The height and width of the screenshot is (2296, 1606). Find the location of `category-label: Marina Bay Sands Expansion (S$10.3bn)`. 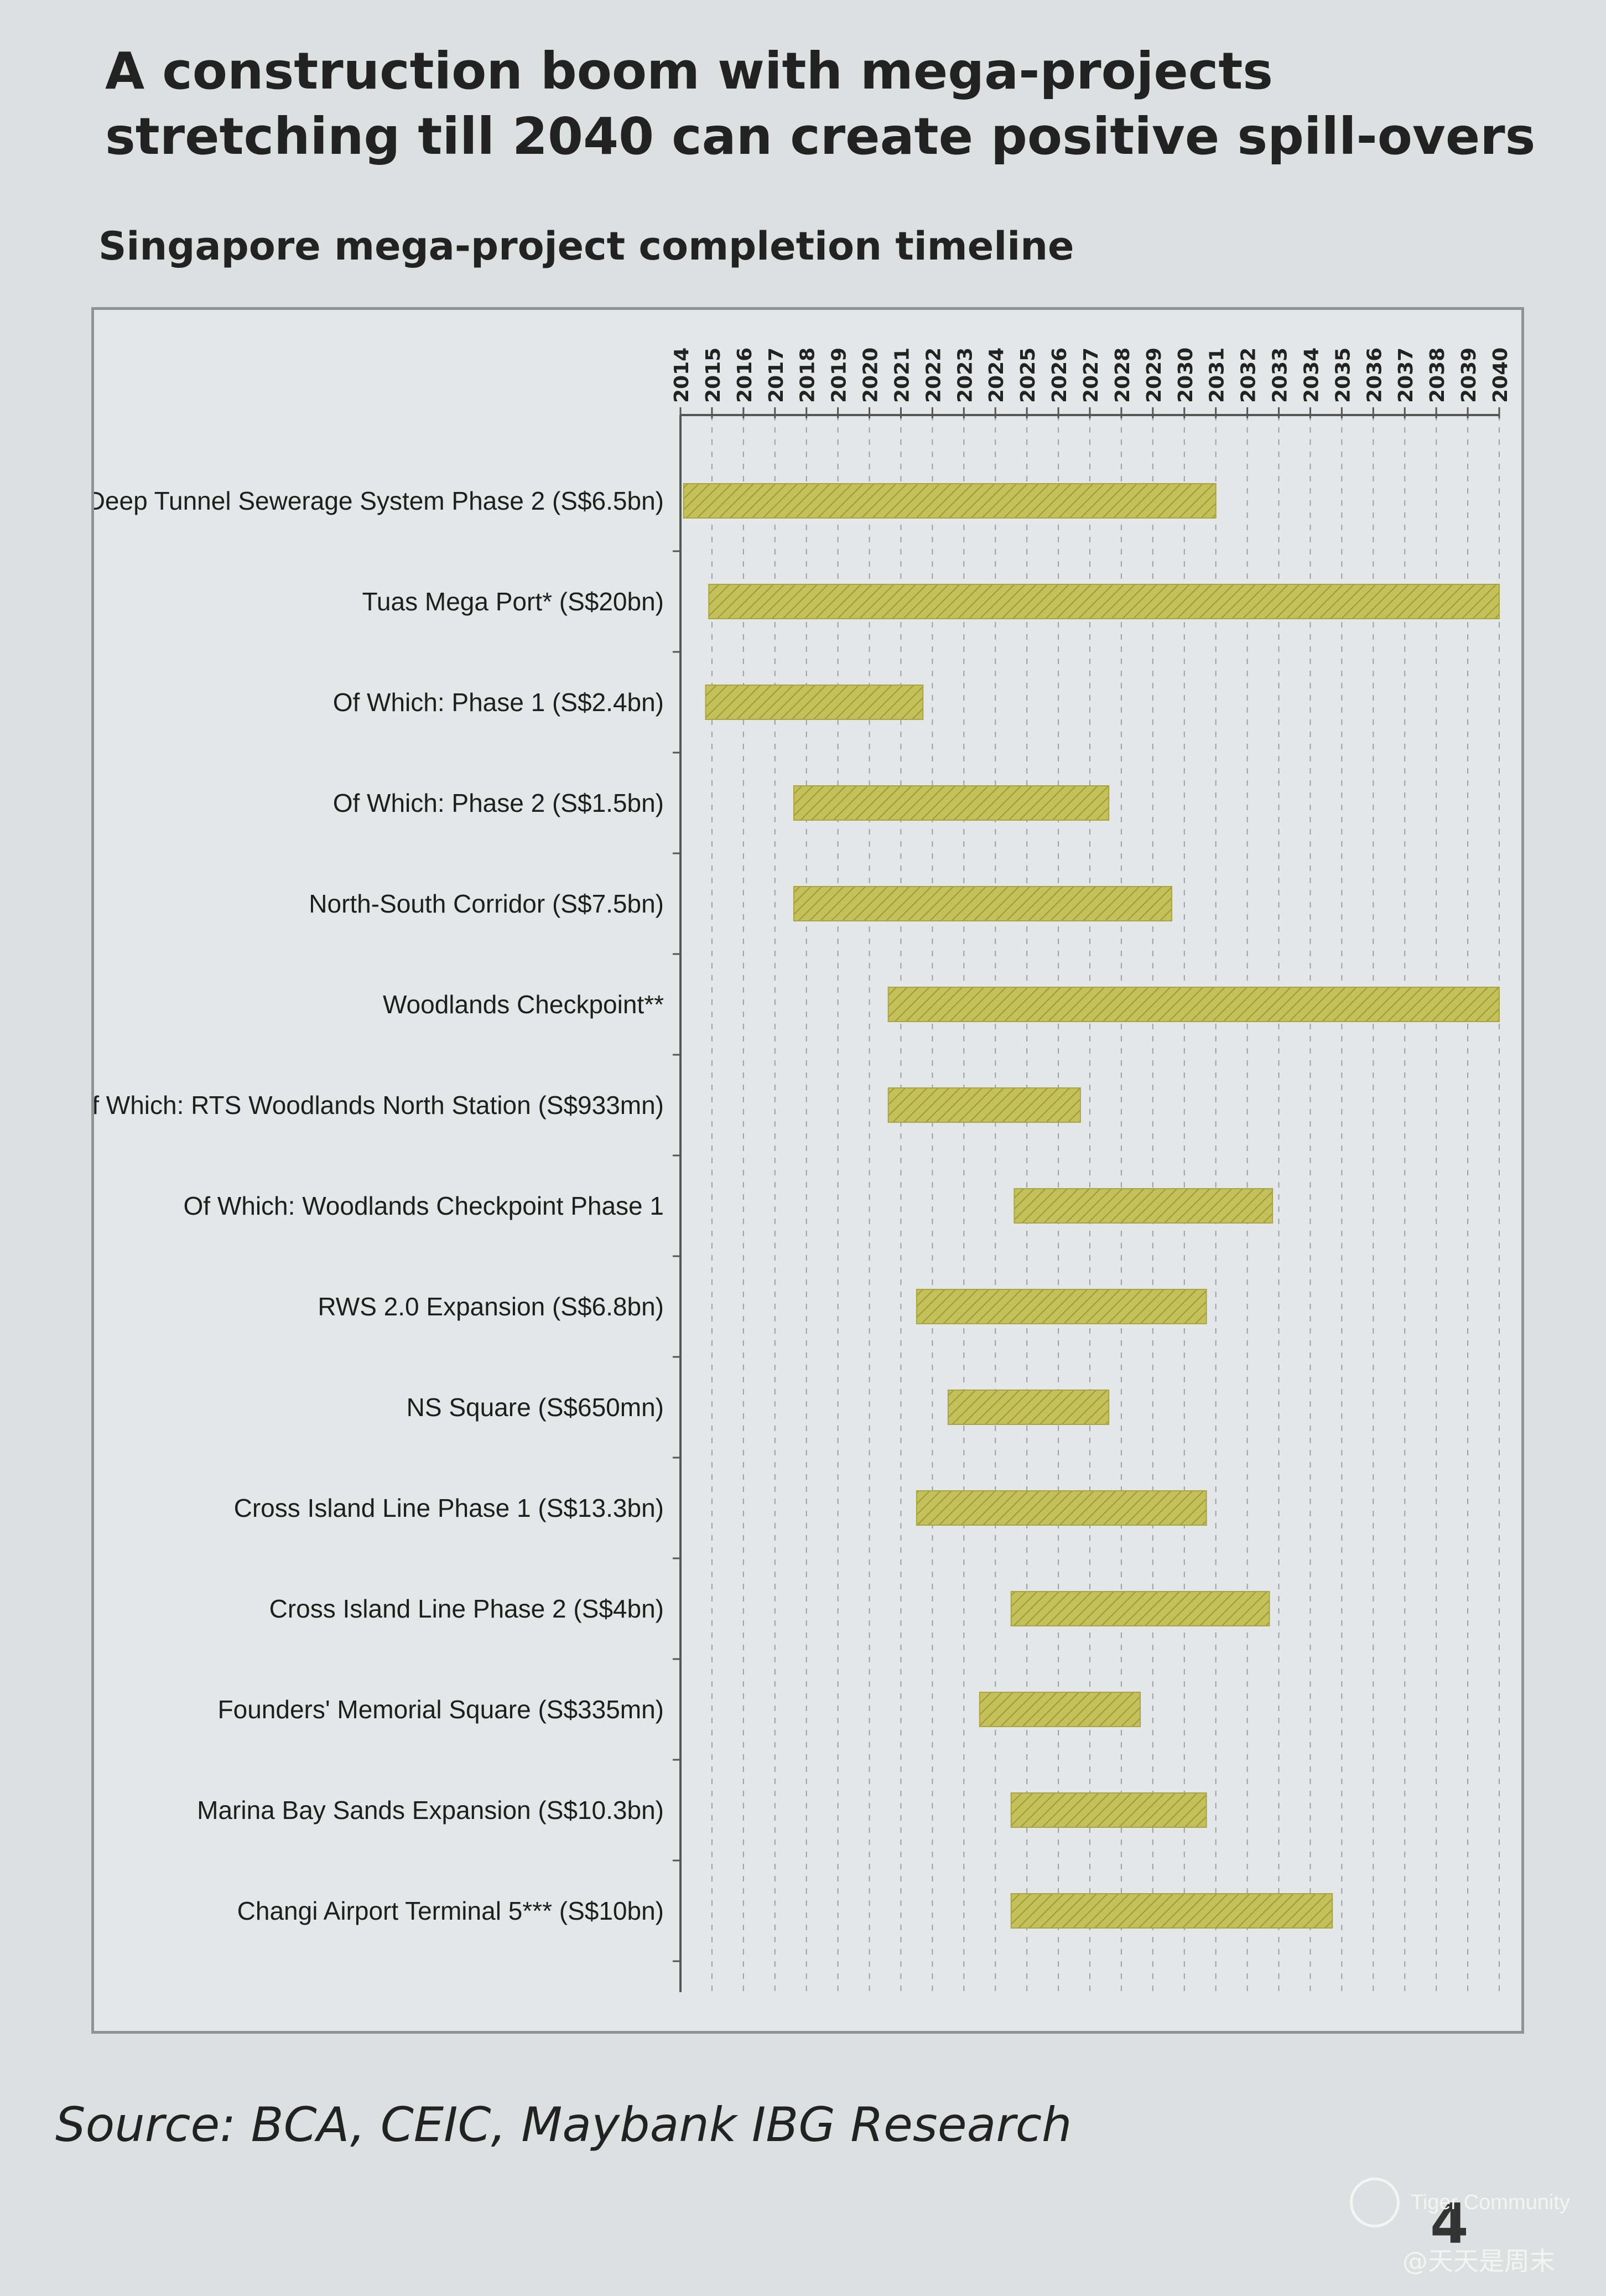

category-label: Marina Bay Sands Expansion (S$10.3bn) is located at coordinates (430, 1810).